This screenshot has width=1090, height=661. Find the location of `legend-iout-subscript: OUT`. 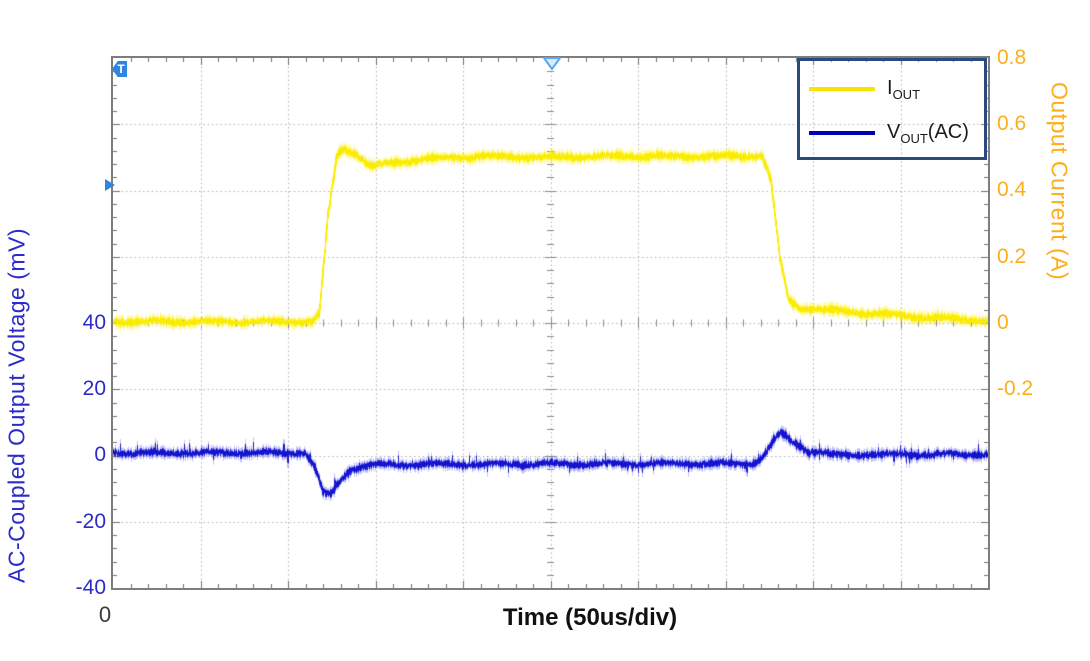

legend-iout-subscript: OUT is located at coordinates (906, 94).